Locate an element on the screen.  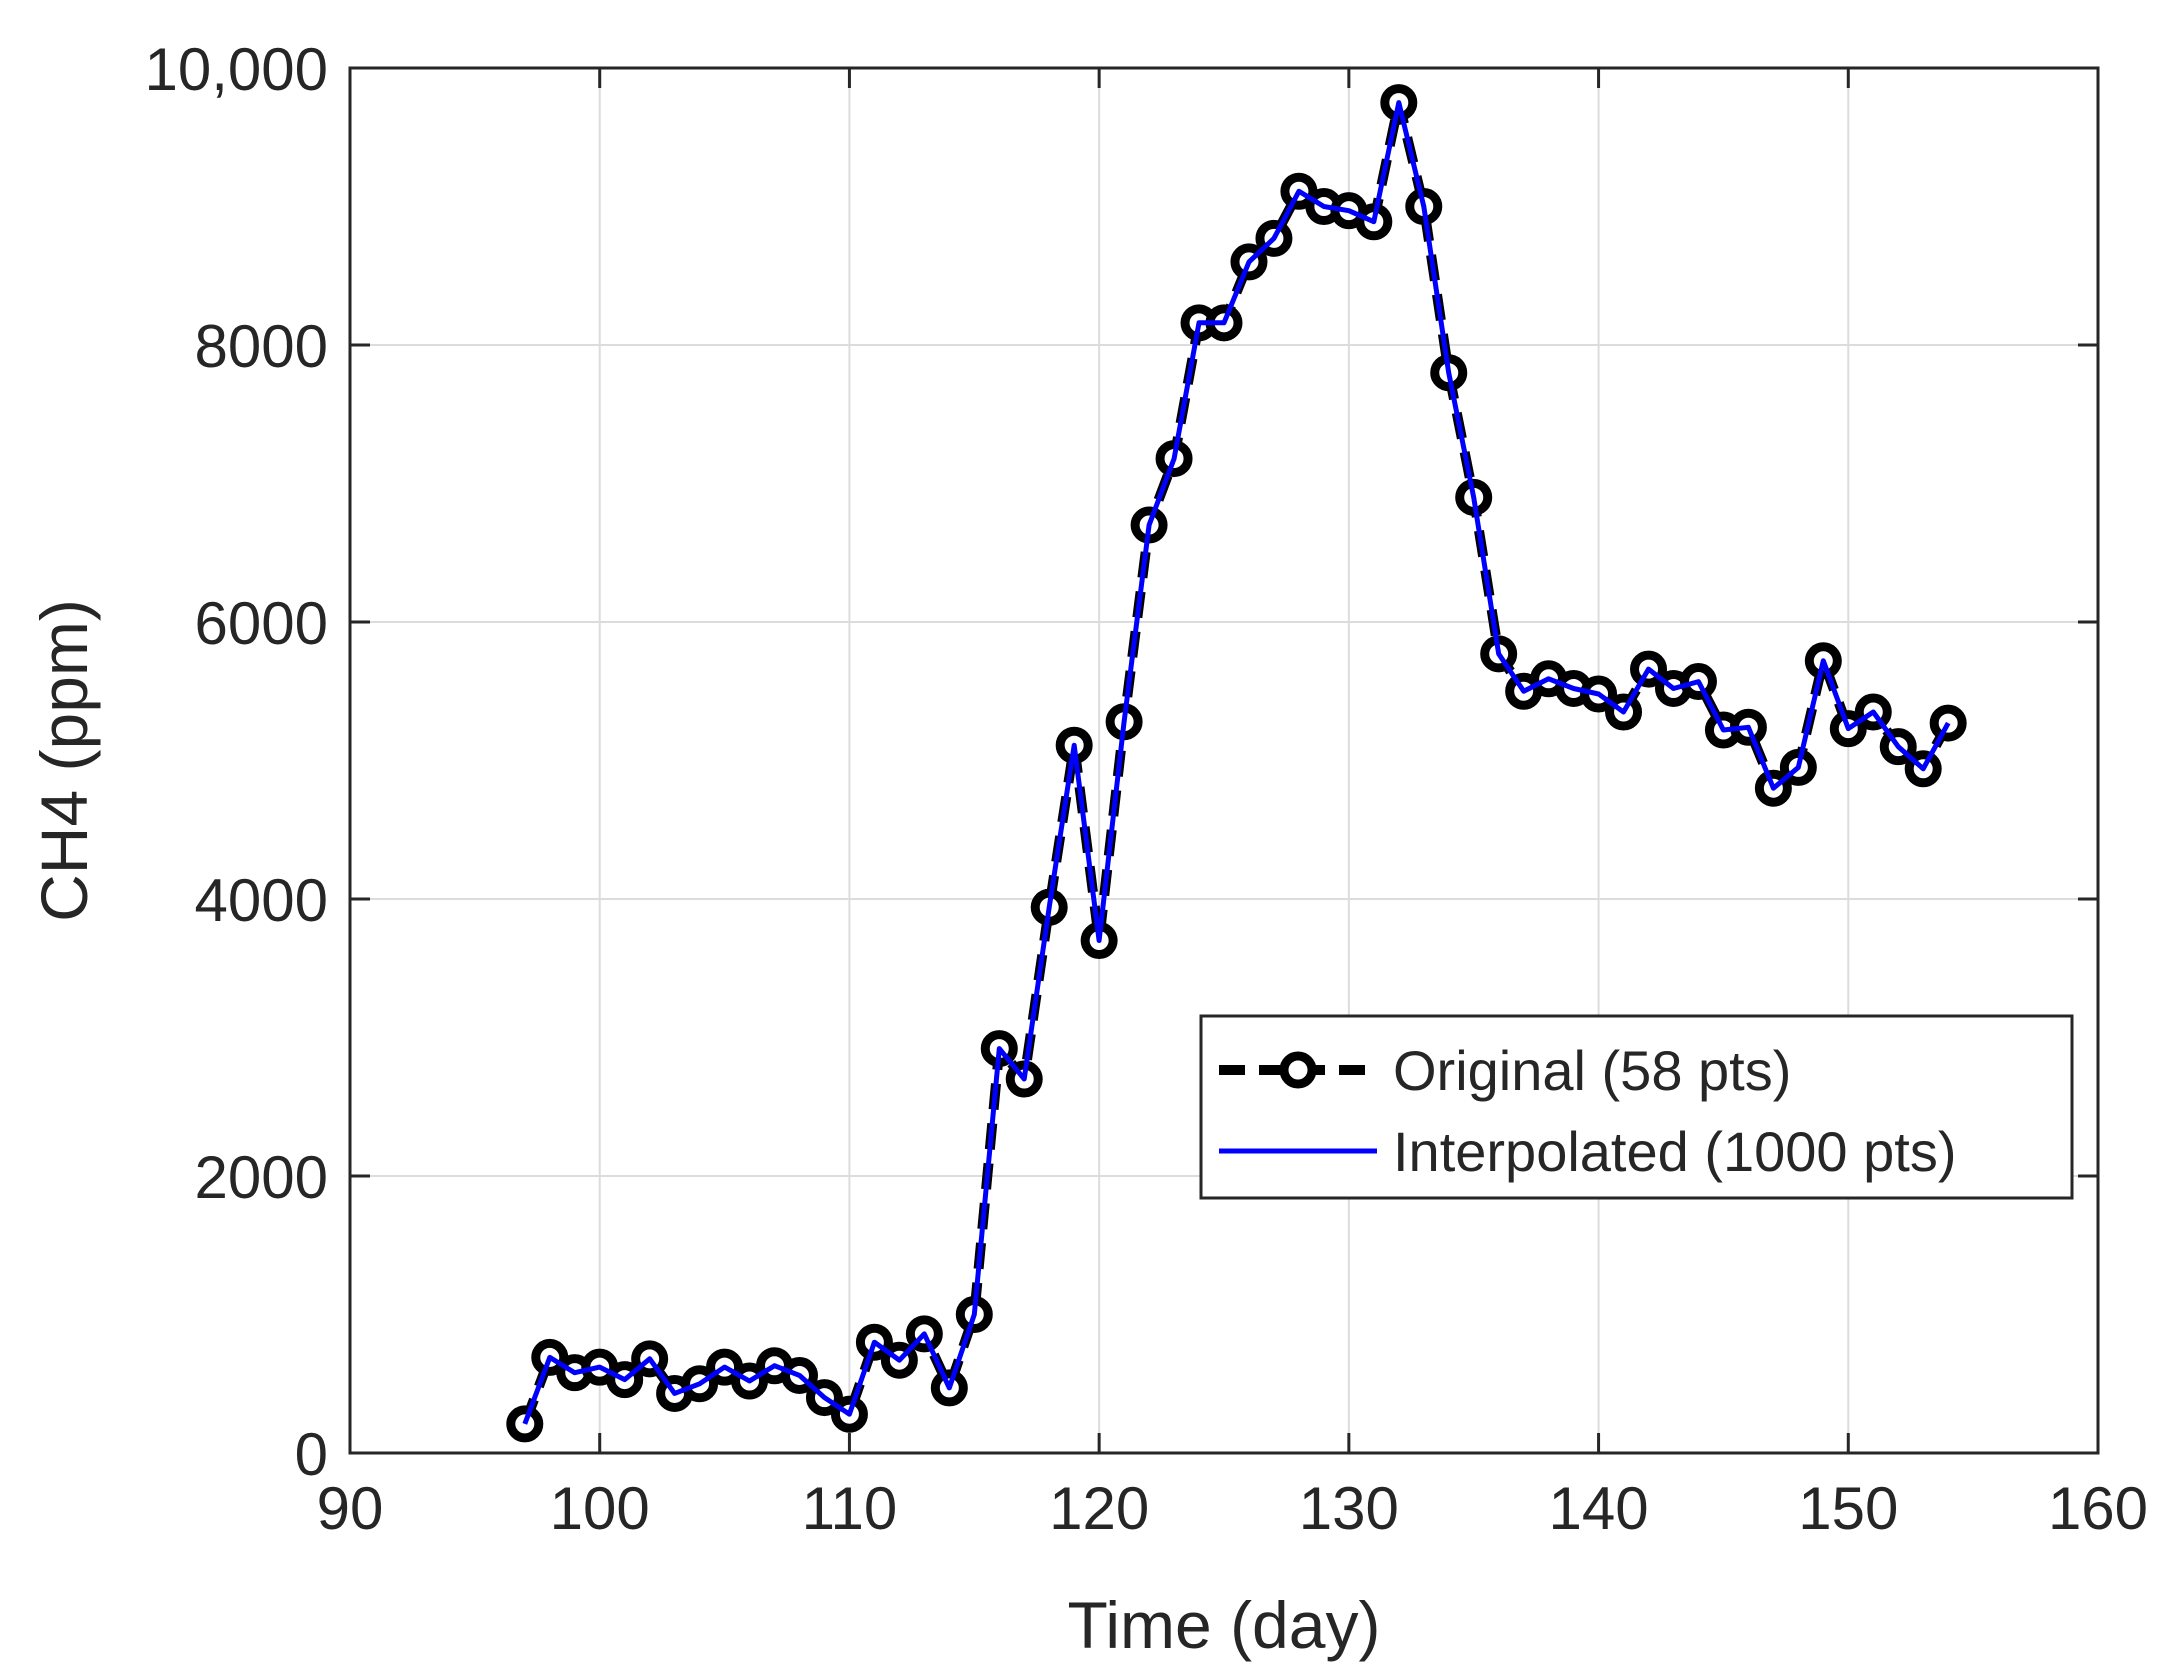
y-tick-label: 2000 is located at coordinates (261, 1177).